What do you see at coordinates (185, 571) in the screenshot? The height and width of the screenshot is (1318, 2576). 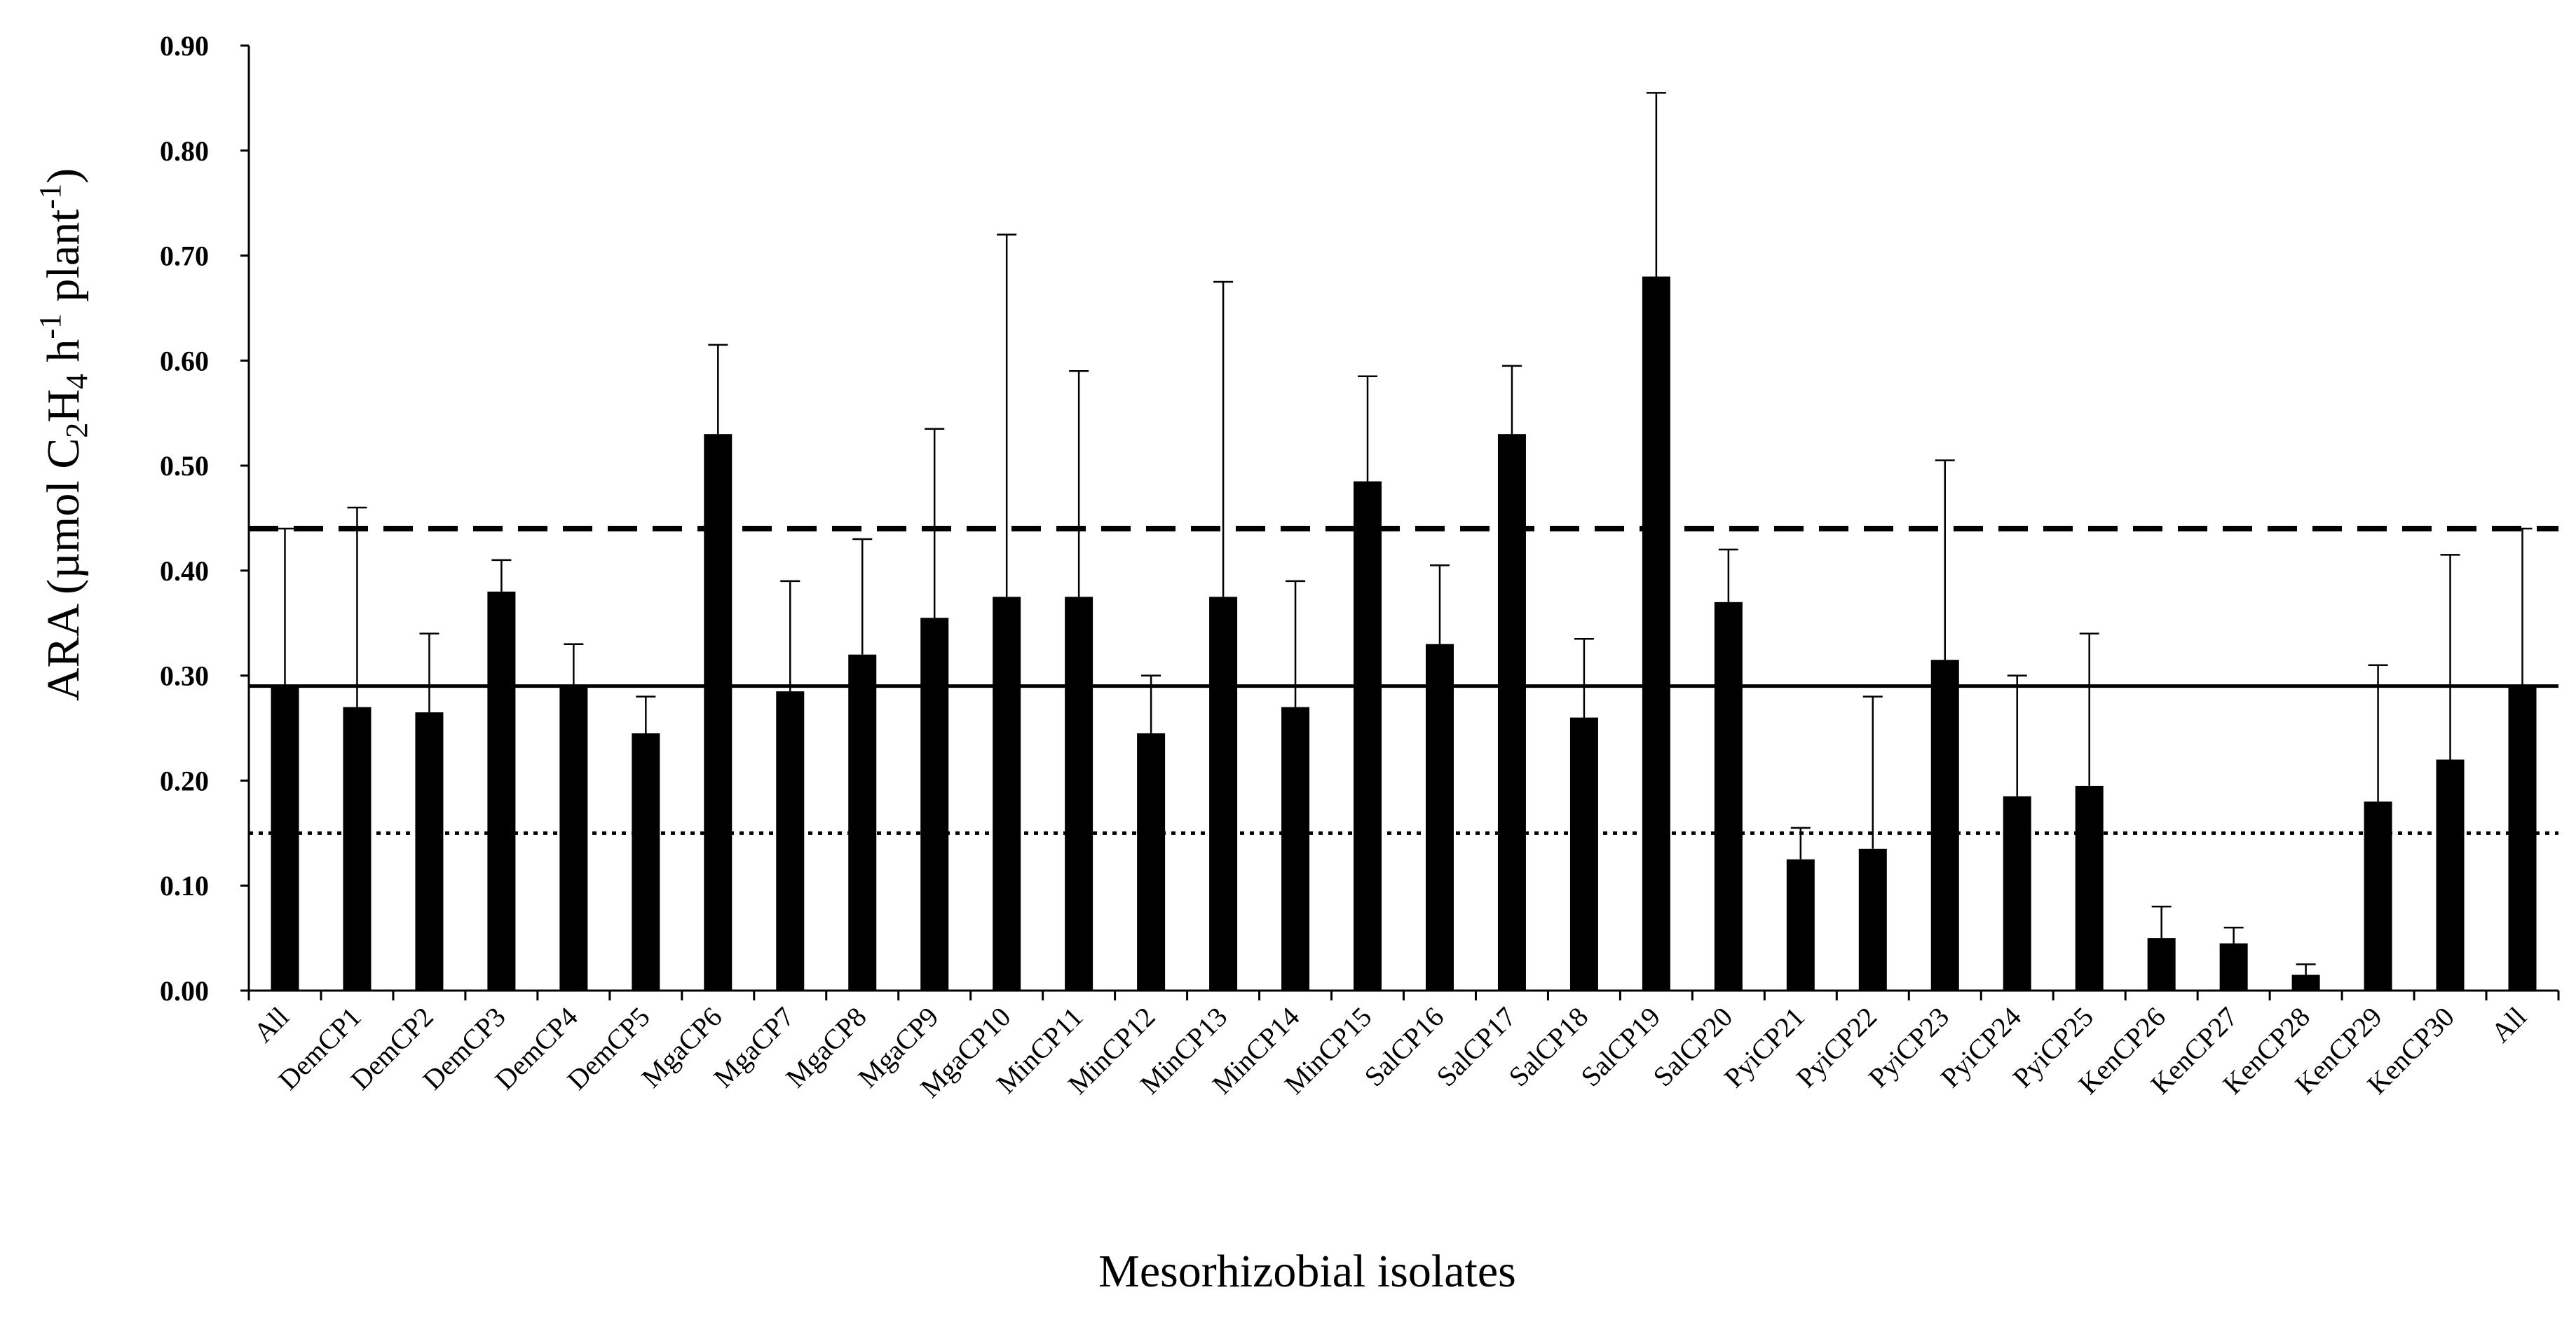 I see `y-tick-label-4: 0.40` at bounding box center [185, 571].